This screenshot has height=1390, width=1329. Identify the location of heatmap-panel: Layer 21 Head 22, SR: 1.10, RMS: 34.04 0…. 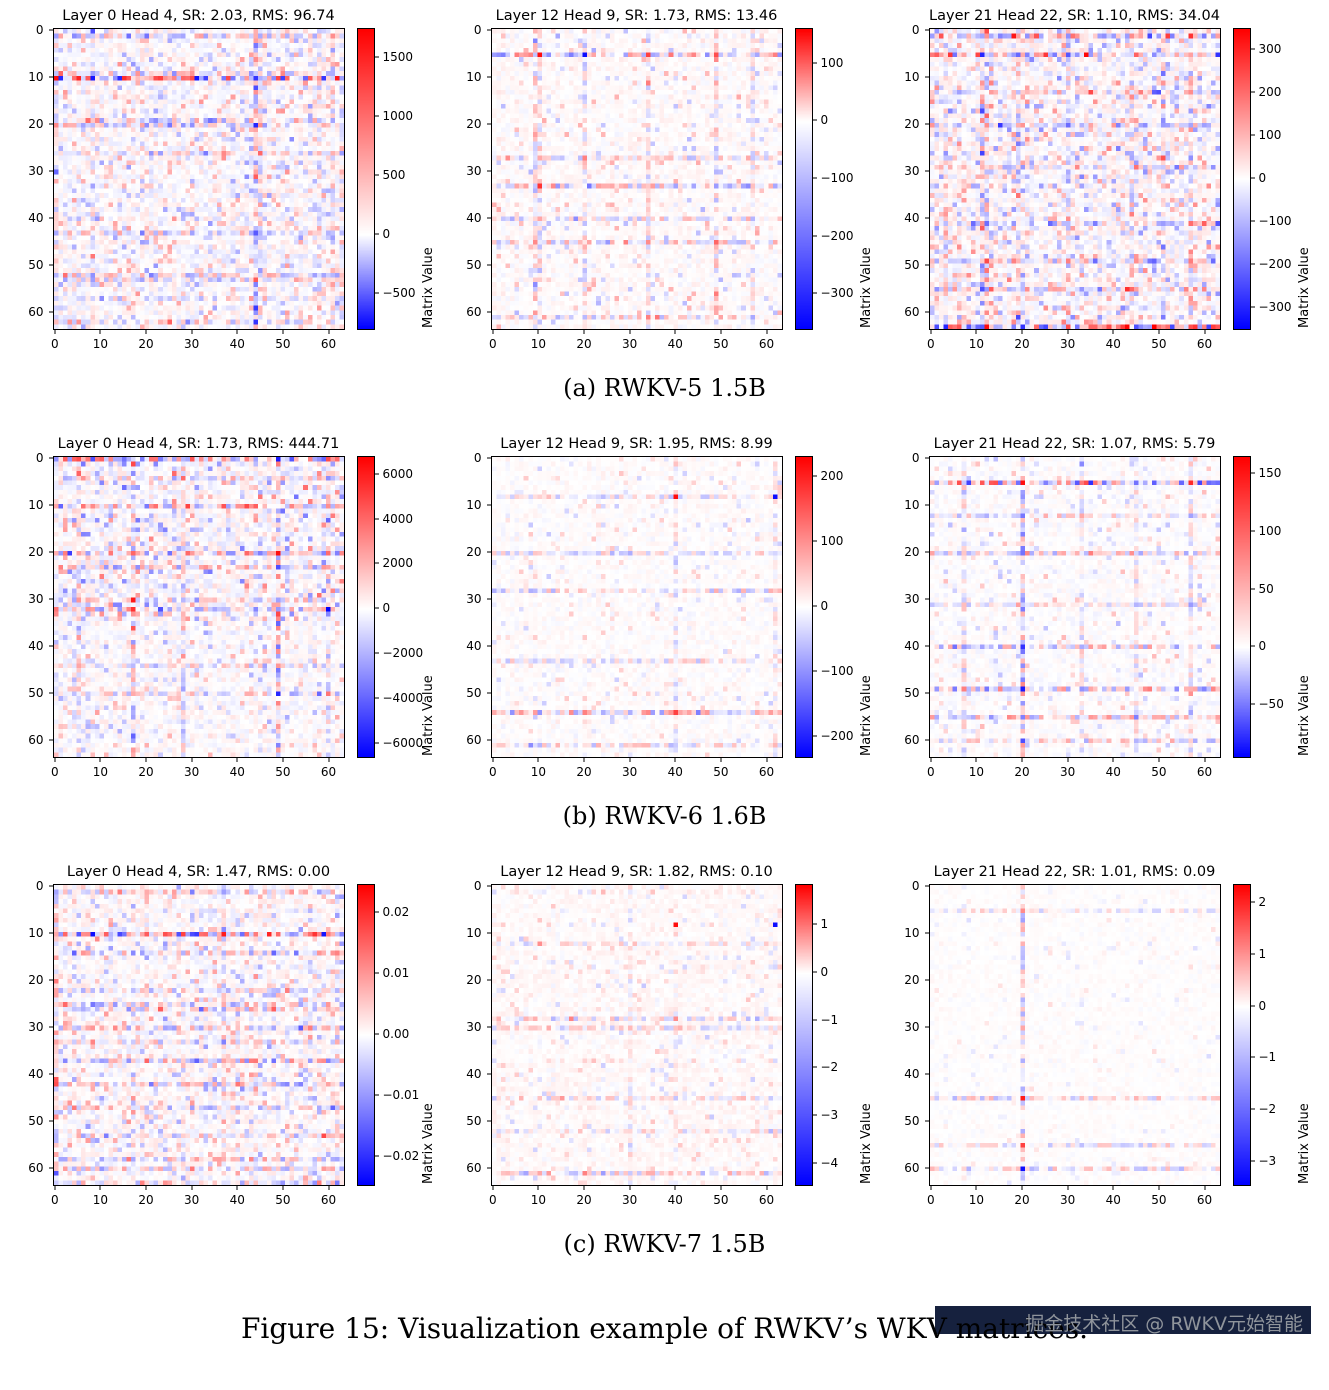
(1106, 180).